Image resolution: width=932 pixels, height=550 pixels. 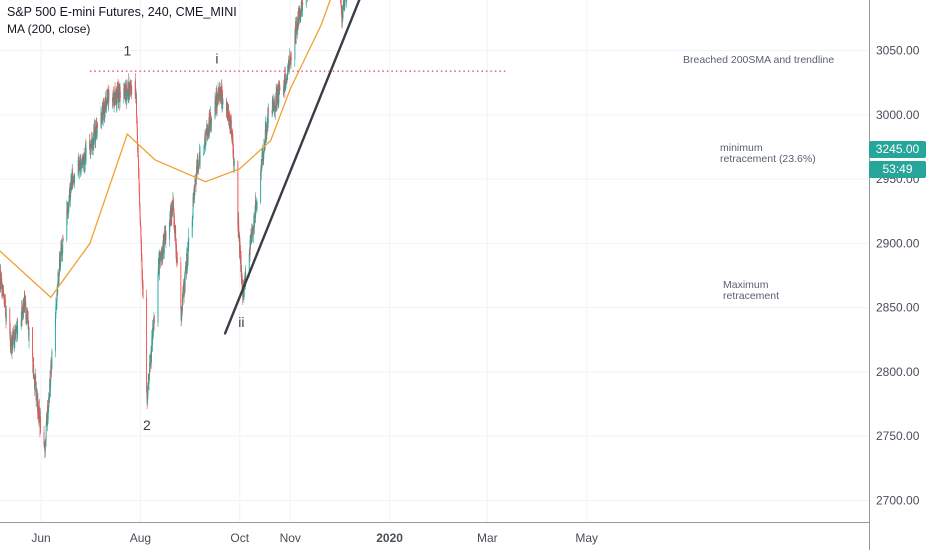 What do you see at coordinates (122, 12) in the screenshot?
I see `symbol-title: S&P 500 E-mini Futures, 240, CME_MINI` at bounding box center [122, 12].